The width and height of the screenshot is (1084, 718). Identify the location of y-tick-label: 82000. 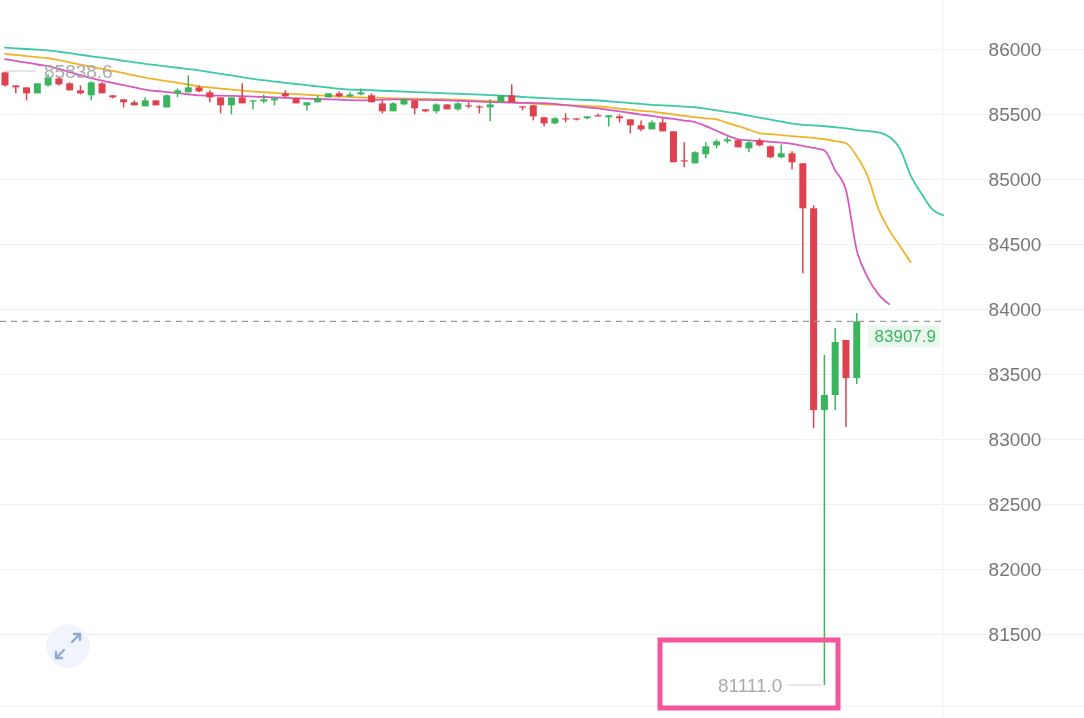
(1015, 570).